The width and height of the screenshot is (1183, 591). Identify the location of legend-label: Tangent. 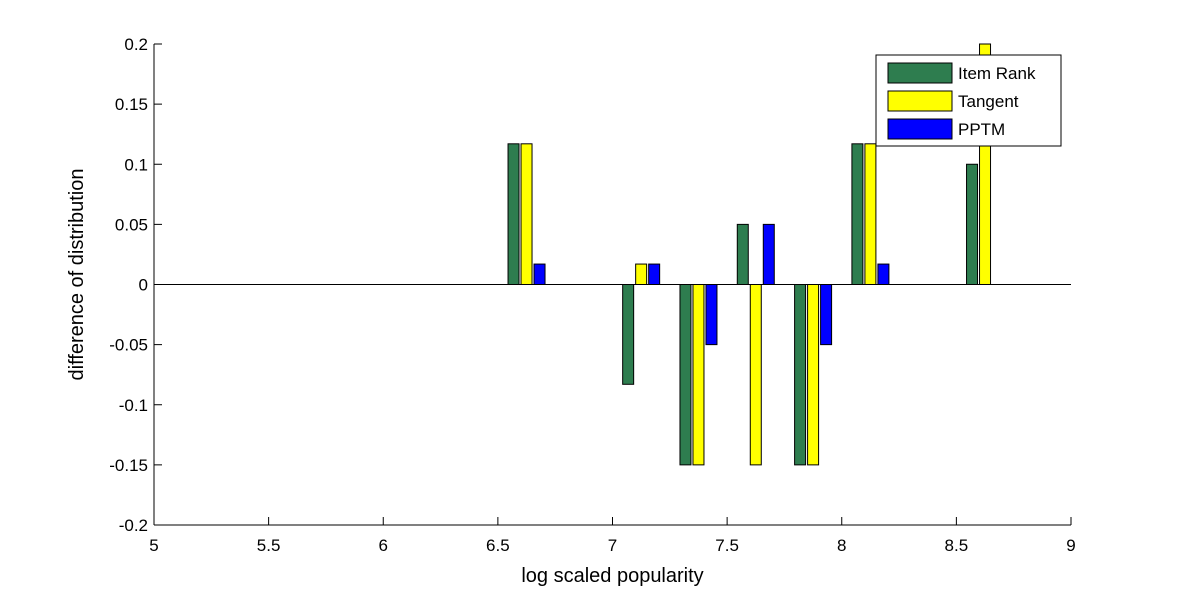
(988, 101).